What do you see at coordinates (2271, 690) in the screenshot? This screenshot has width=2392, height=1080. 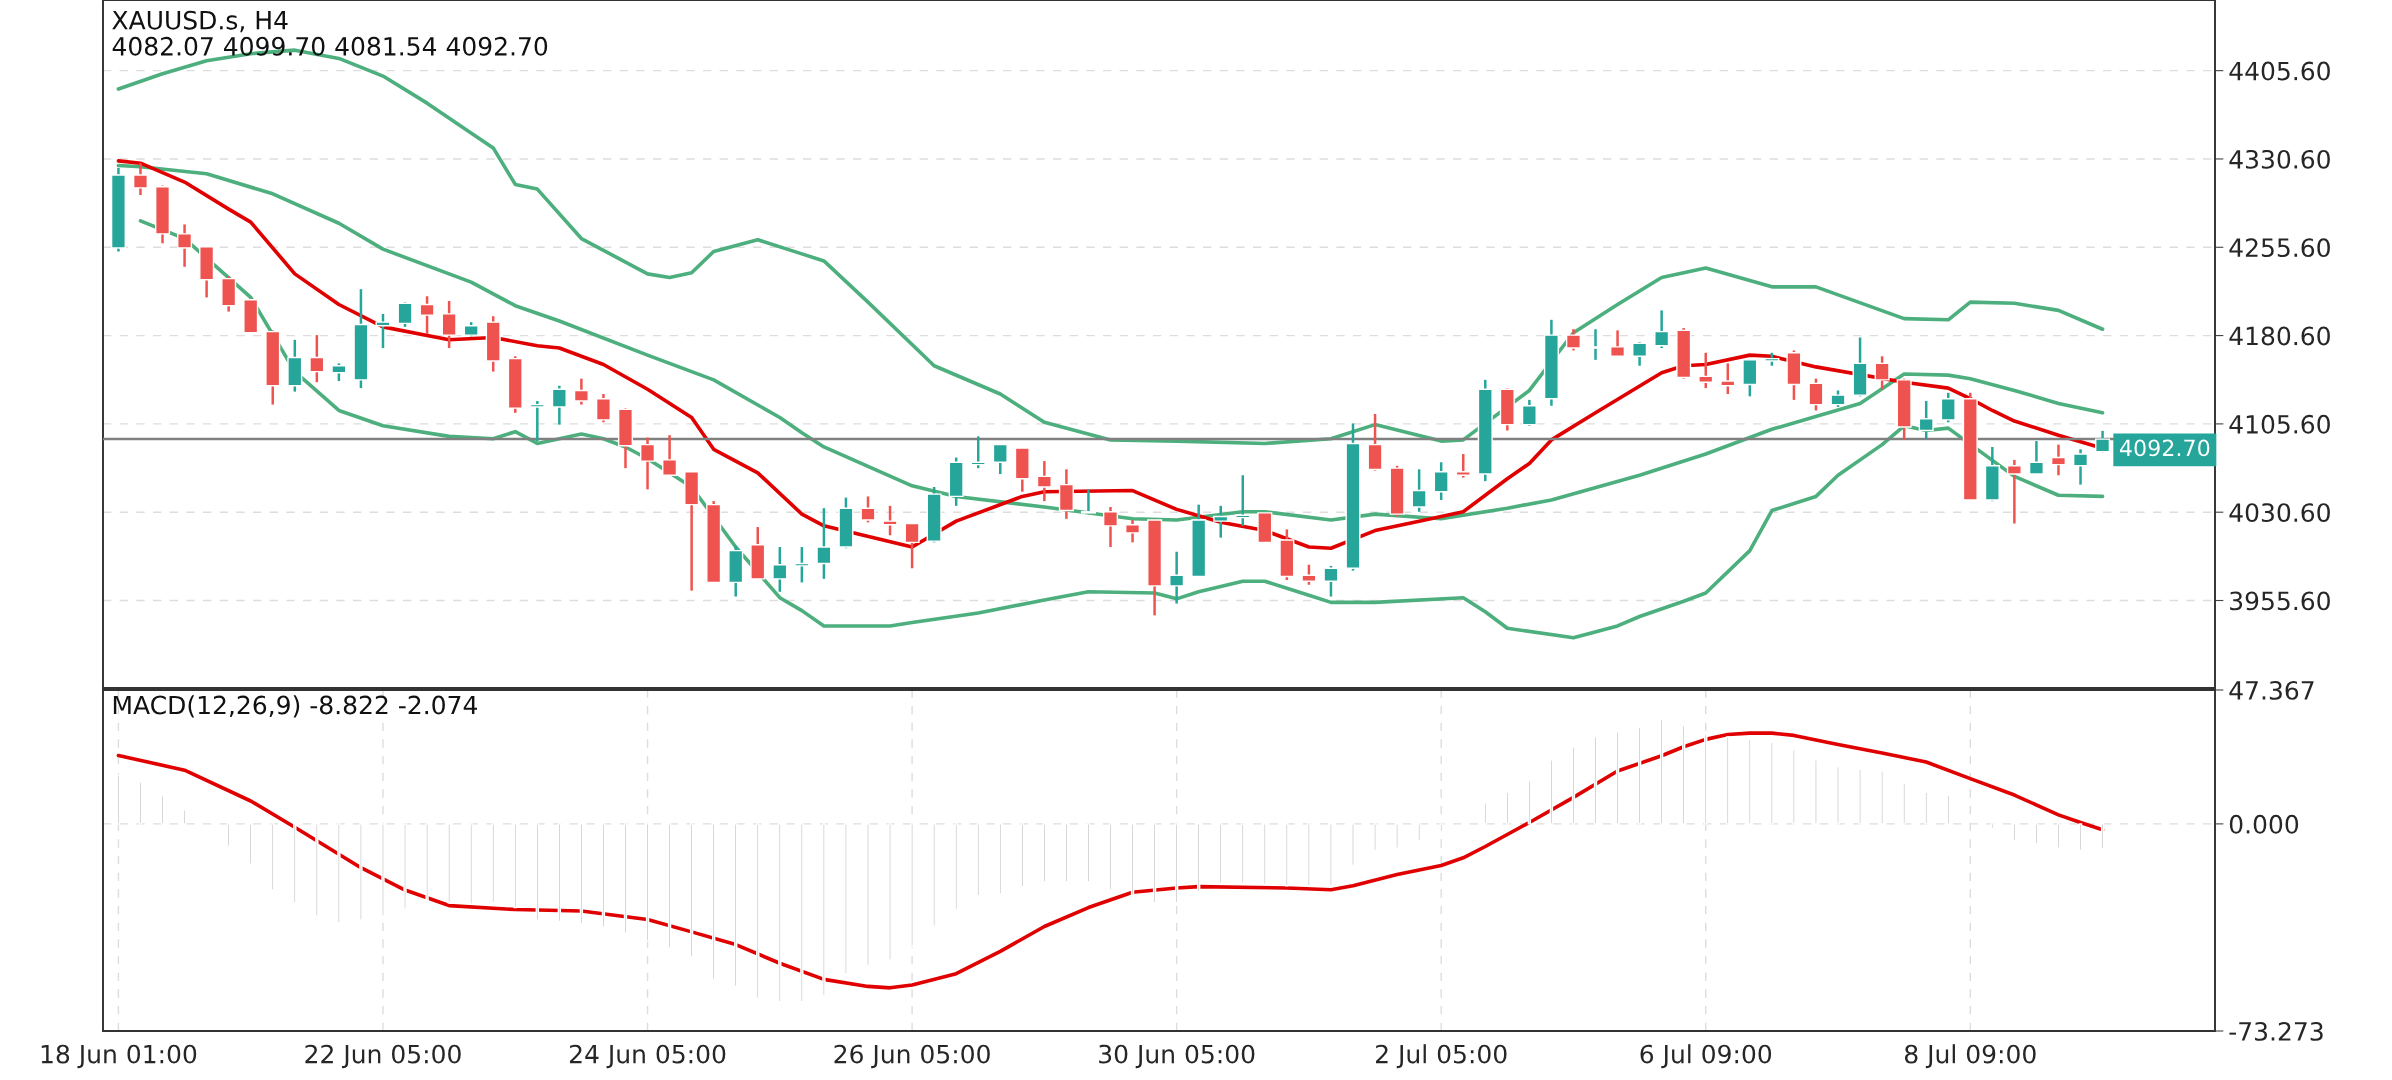 I see `y-tick-label: 47.367` at bounding box center [2271, 690].